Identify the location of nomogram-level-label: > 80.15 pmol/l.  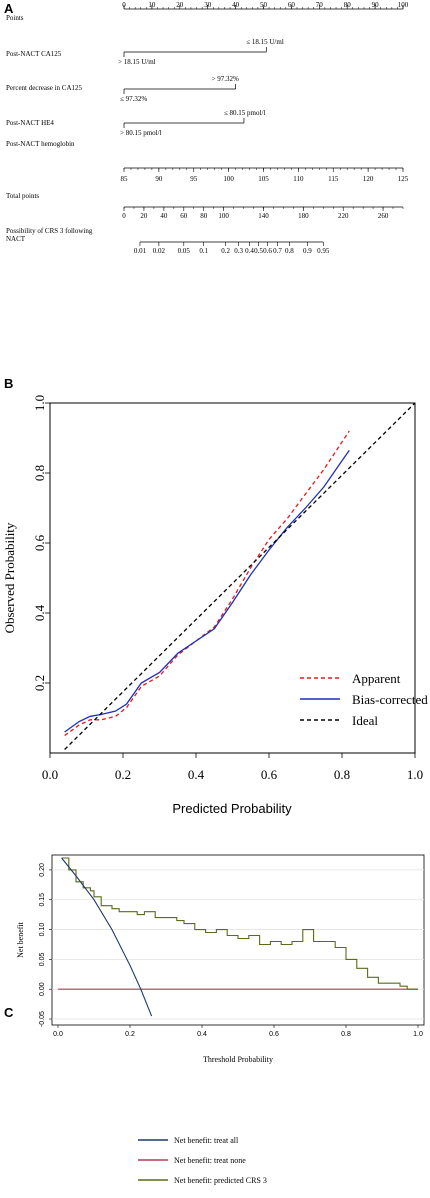
(141, 133).